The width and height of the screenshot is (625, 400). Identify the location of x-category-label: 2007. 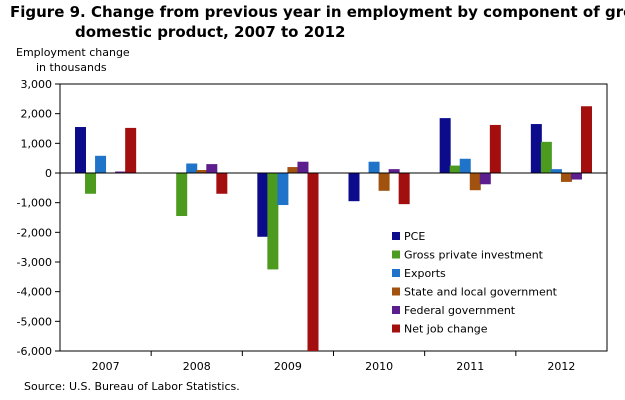
(106, 366).